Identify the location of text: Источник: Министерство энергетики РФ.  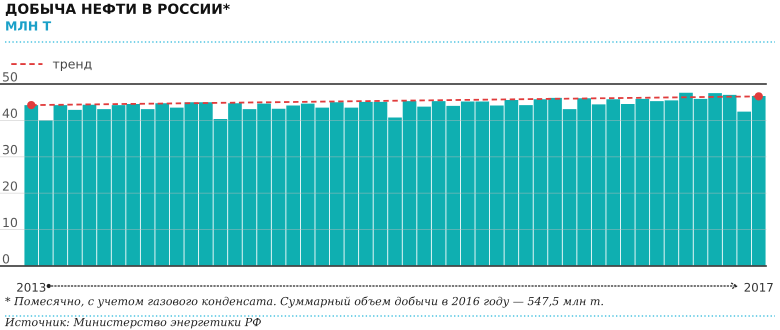
(132, 323).